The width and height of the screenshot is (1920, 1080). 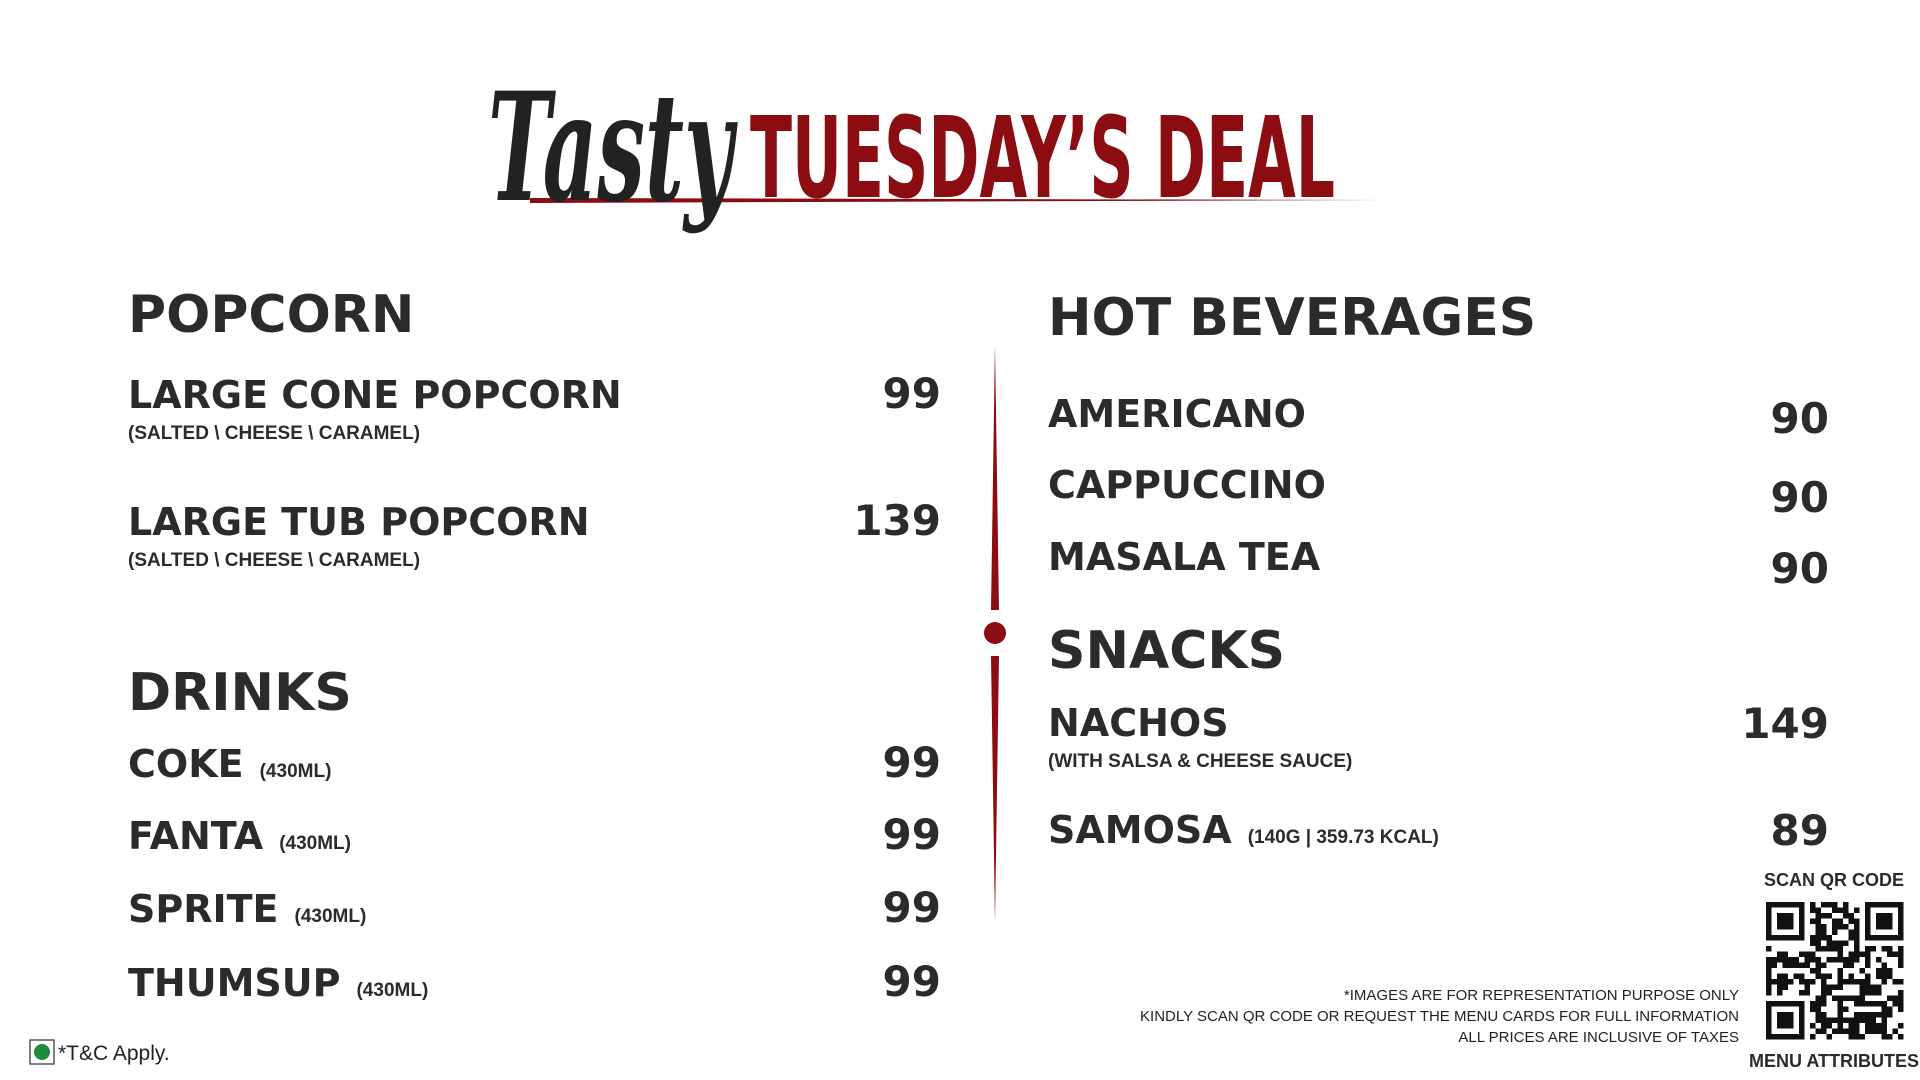 What do you see at coordinates (912, 762) in the screenshot?
I see `item-price: 99` at bounding box center [912, 762].